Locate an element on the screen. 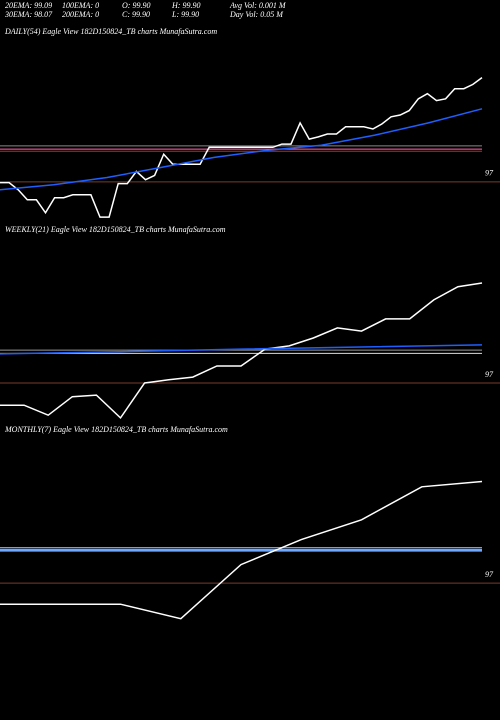 This screenshot has height=720, width=500. header-stat: 200EMA: 0 is located at coordinates (80, 14).